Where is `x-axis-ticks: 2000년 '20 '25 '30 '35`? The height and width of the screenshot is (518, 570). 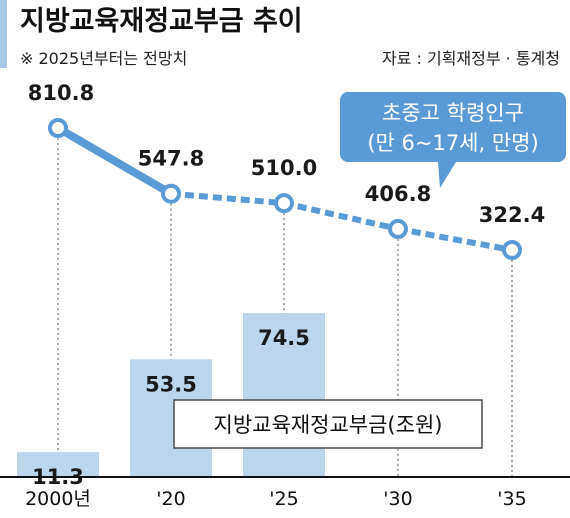
x-axis-ticks: 2000년 '20 '25 '30 '35 is located at coordinates (276, 499).